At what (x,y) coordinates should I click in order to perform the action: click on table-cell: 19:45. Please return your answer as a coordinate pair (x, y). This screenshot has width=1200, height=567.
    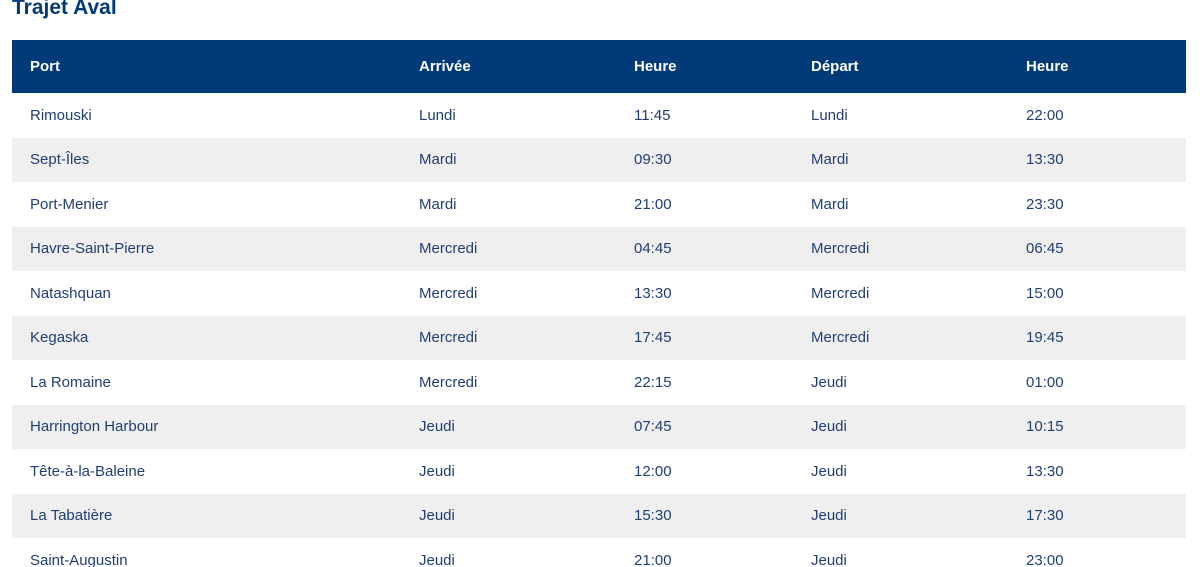
    Looking at the image, I should click on (1097, 337).